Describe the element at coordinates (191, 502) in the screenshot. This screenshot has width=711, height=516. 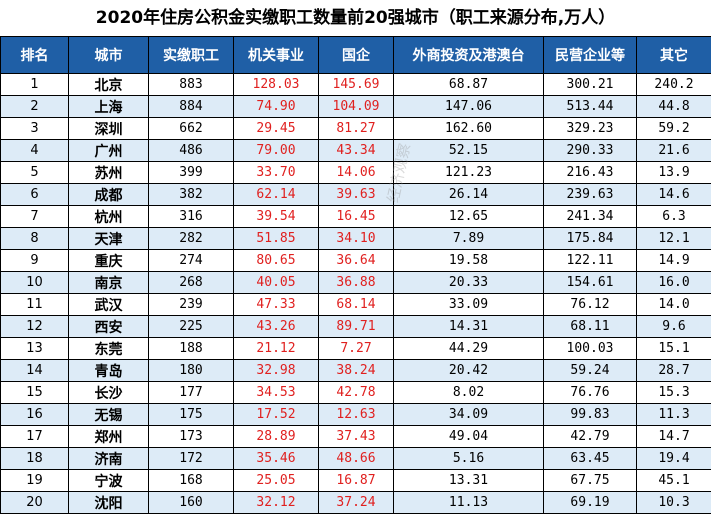
I see `paid-workers-cell: 160` at that location.